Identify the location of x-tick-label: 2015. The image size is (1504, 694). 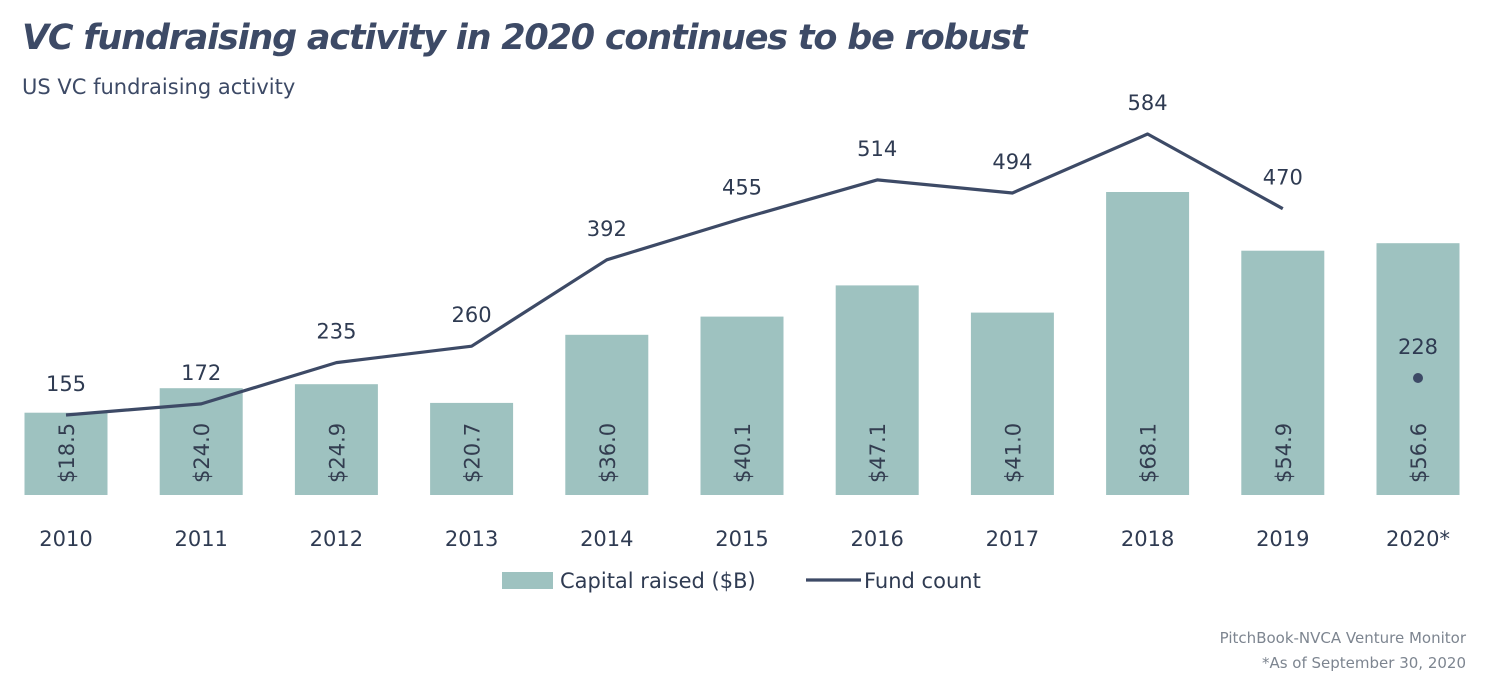
(741, 539).